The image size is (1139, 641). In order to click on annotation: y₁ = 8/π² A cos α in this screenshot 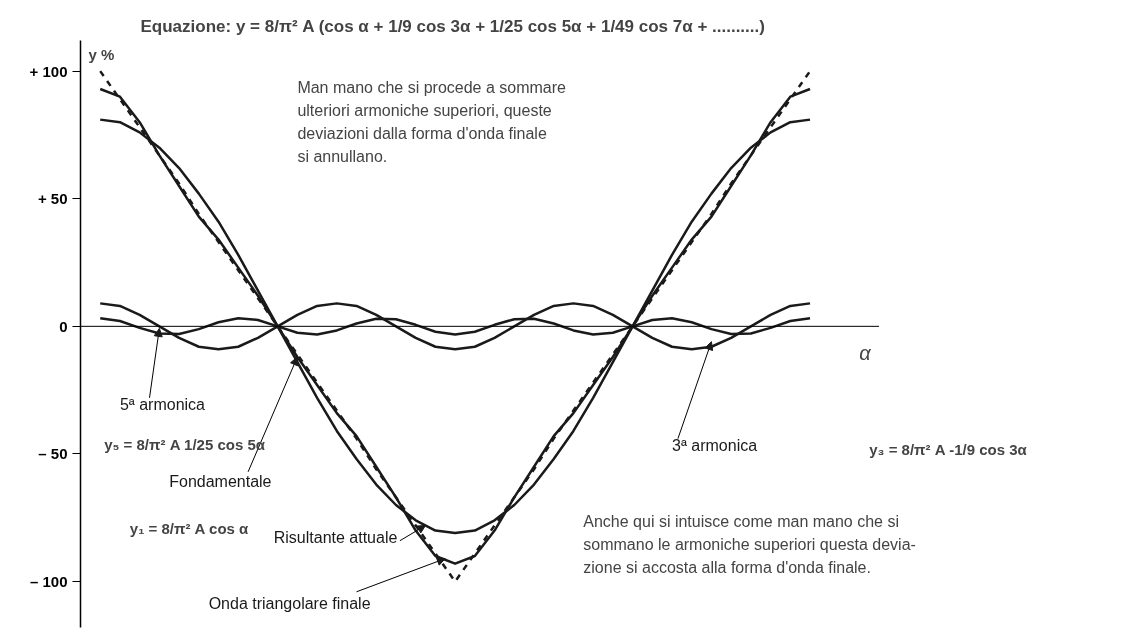, I will do `click(189, 529)`.